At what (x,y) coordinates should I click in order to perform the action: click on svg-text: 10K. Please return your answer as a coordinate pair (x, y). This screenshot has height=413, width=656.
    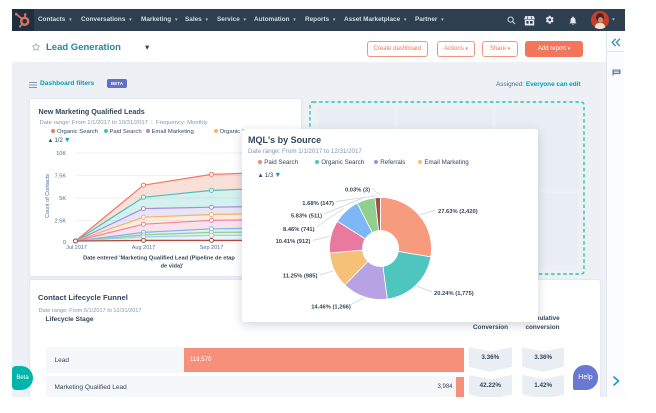
    Looking at the image, I should click on (61, 154).